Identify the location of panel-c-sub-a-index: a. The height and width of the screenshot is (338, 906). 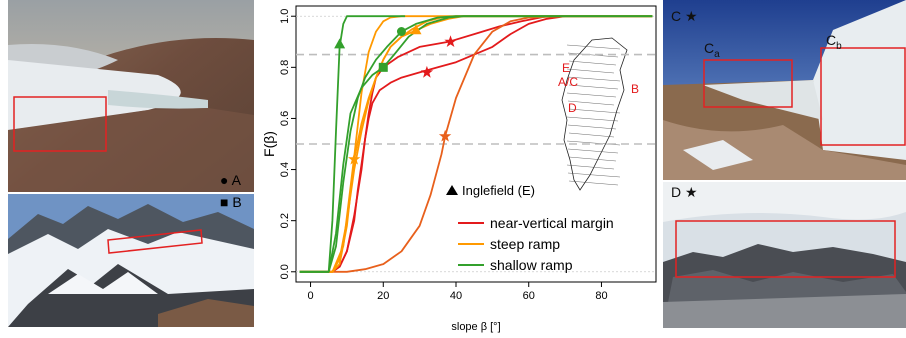
(717, 54).